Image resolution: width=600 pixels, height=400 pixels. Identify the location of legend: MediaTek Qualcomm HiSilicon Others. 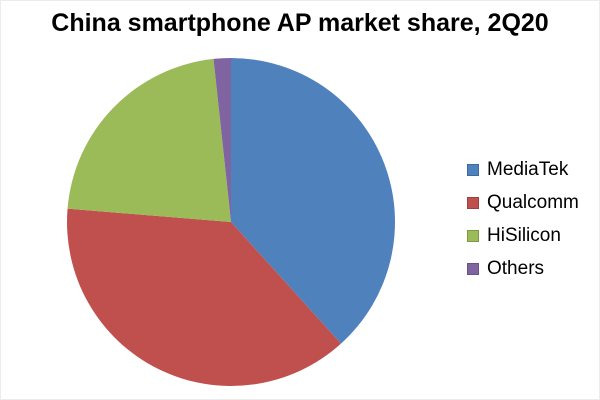
(523, 225).